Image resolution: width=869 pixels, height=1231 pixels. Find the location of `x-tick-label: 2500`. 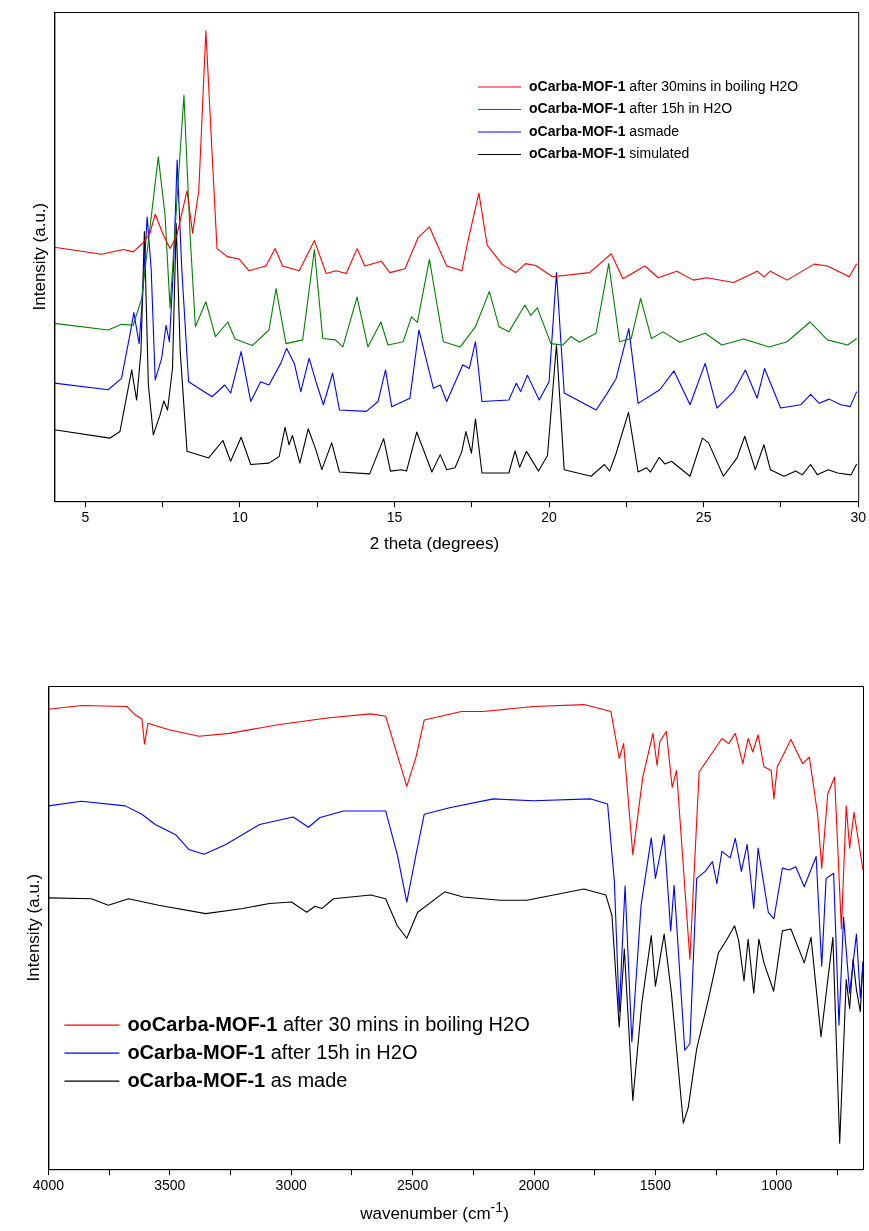

x-tick-label: 2500 is located at coordinates (413, 1185).